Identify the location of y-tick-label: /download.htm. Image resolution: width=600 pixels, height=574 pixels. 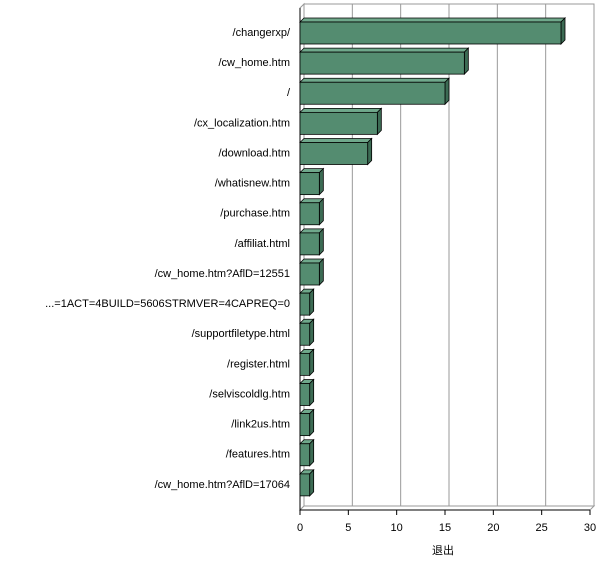
(254, 153).